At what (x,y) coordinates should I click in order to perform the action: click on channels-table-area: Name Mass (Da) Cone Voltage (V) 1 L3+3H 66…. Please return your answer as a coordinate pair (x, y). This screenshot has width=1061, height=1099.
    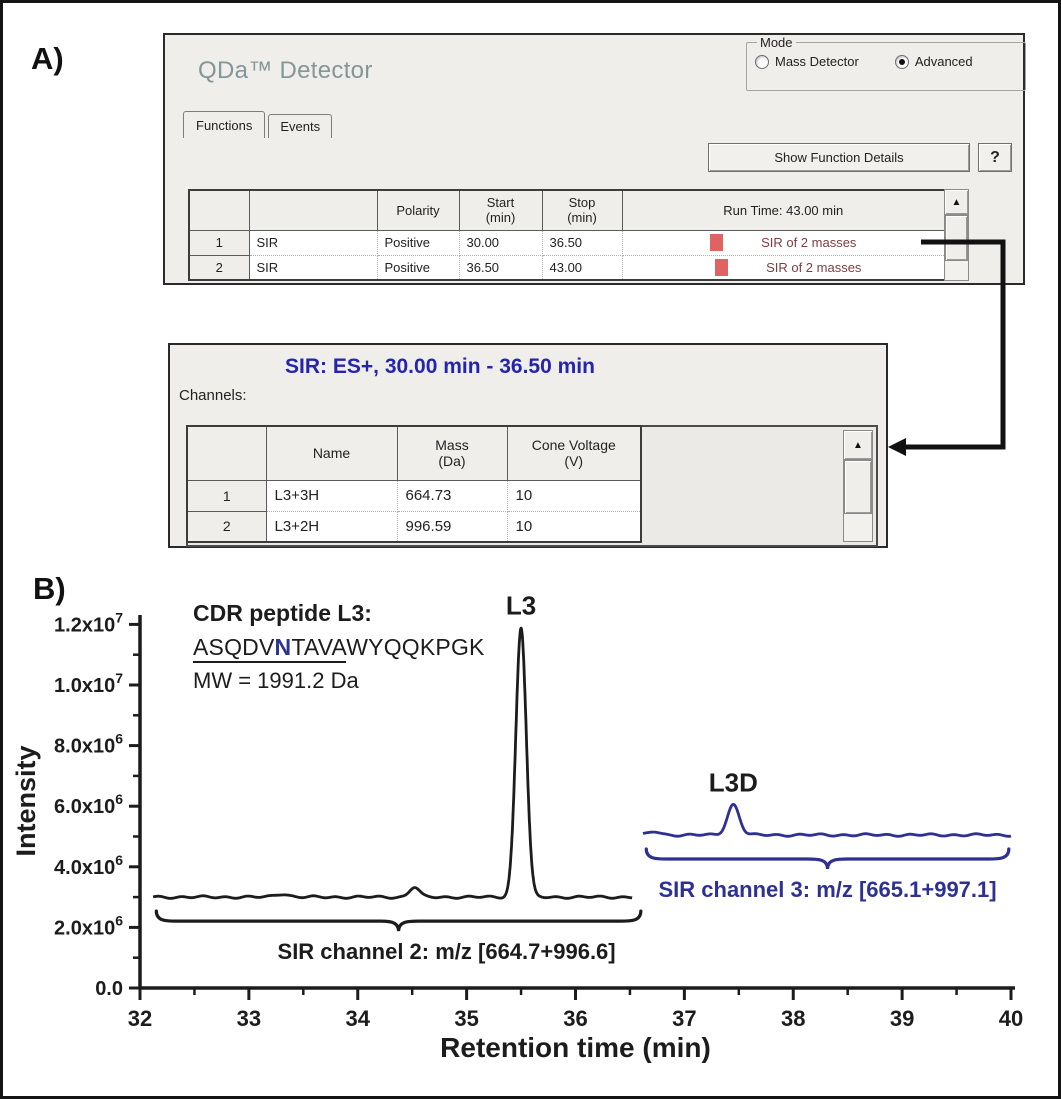
    Looking at the image, I should click on (532, 486).